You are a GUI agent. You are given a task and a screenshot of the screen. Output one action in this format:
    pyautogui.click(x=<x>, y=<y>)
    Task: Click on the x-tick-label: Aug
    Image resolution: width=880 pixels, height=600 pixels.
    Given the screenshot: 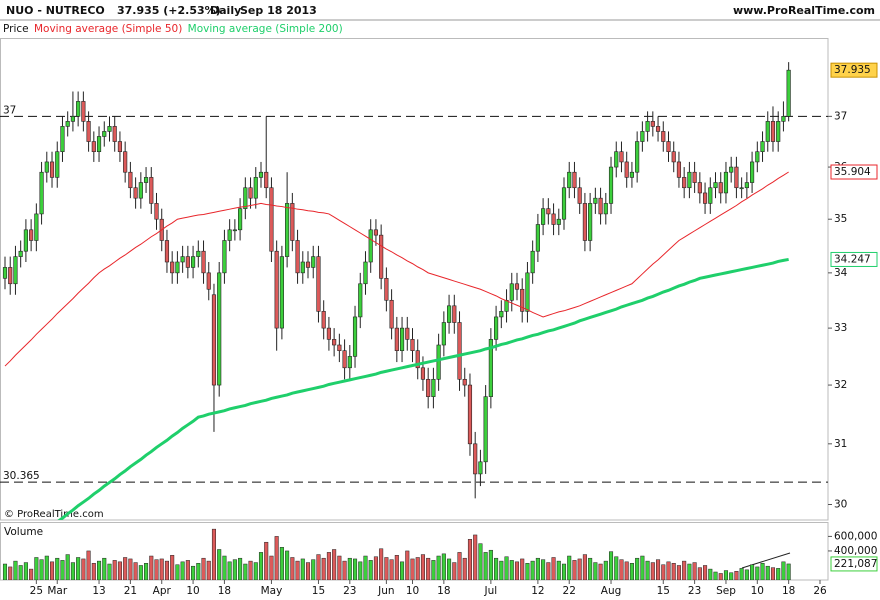 What is the action you would take?
    pyautogui.click(x=611, y=591)
    